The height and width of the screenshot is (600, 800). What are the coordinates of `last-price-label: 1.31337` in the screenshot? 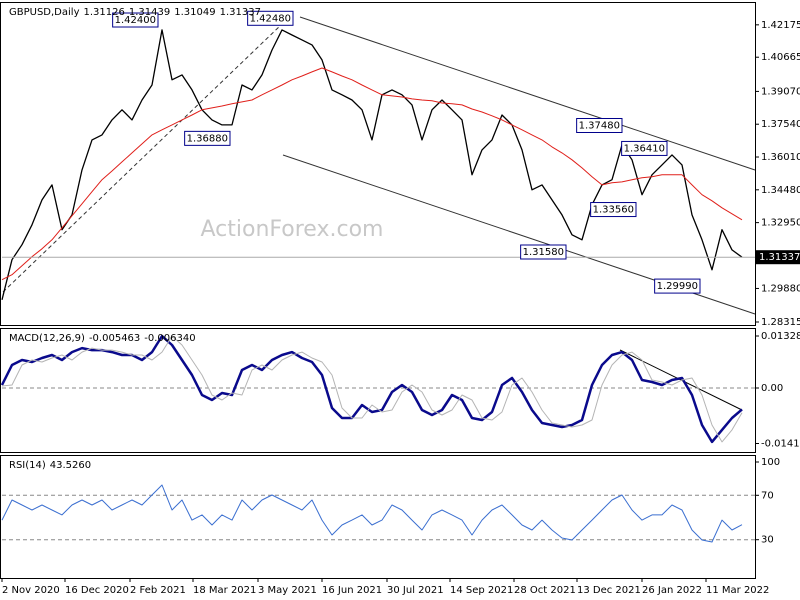 It's located at (779, 257).